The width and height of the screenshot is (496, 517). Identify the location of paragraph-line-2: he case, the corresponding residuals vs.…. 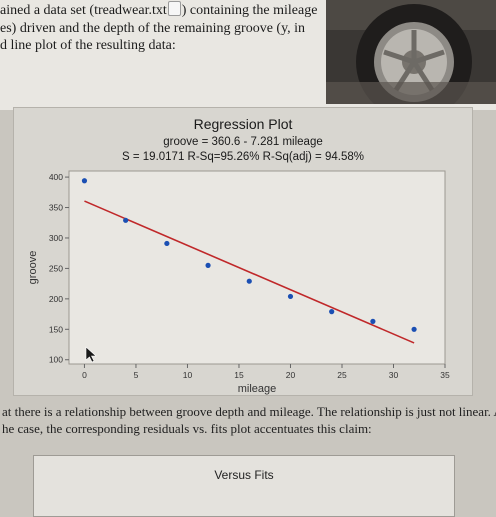
(187, 428).